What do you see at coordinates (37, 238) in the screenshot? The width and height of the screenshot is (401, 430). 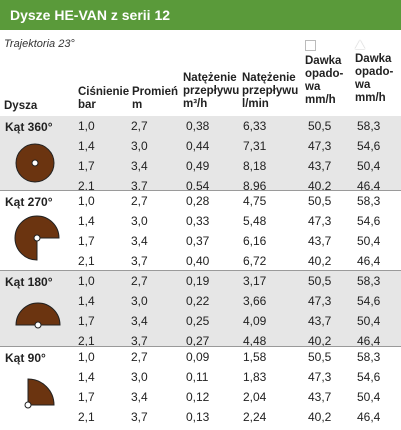 I see `three-quarter-circle-icon` at bounding box center [37, 238].